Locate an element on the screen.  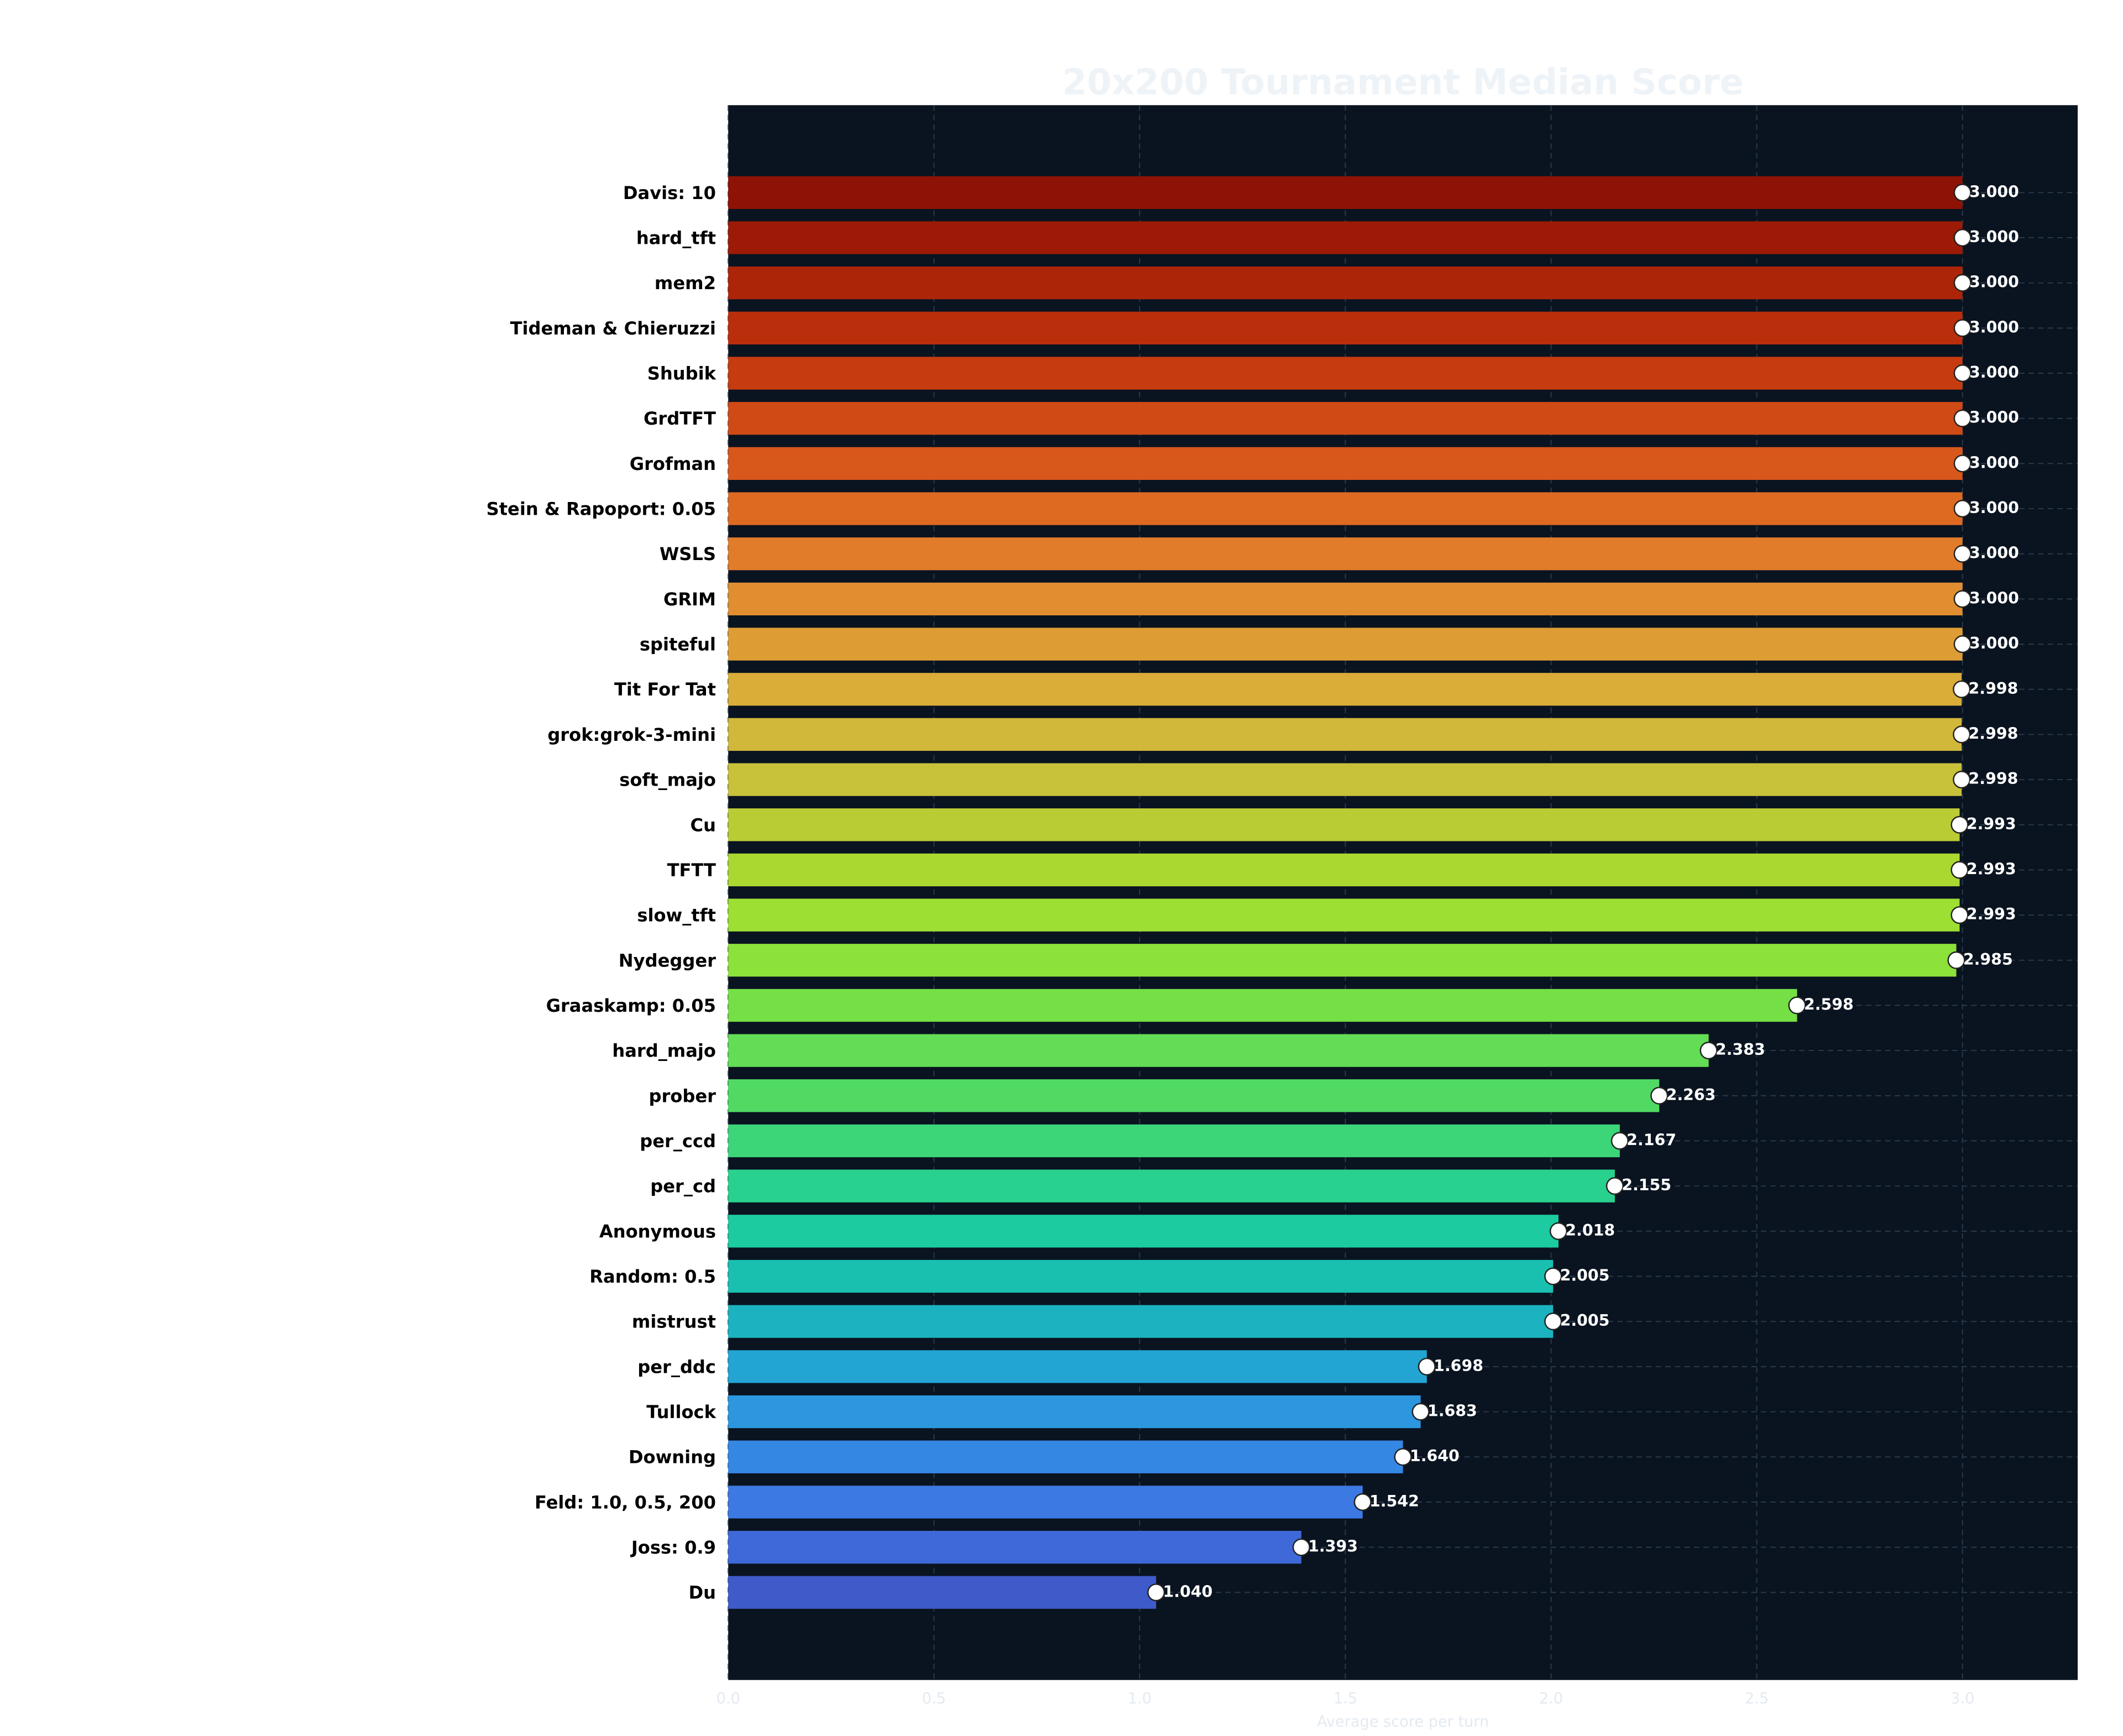
value-label: 1.640 is located at coordinates (1435, 1456).